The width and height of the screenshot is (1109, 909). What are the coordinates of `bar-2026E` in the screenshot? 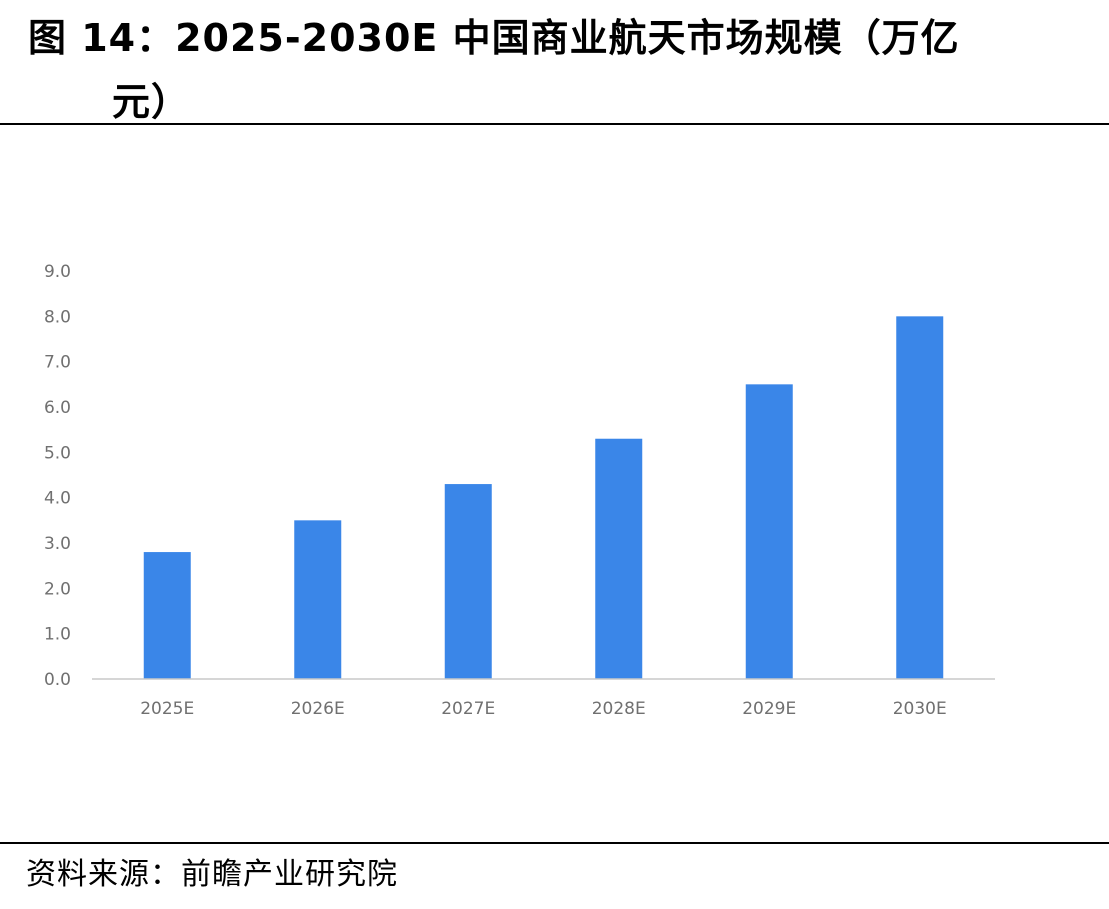 It's located at (318, 599).